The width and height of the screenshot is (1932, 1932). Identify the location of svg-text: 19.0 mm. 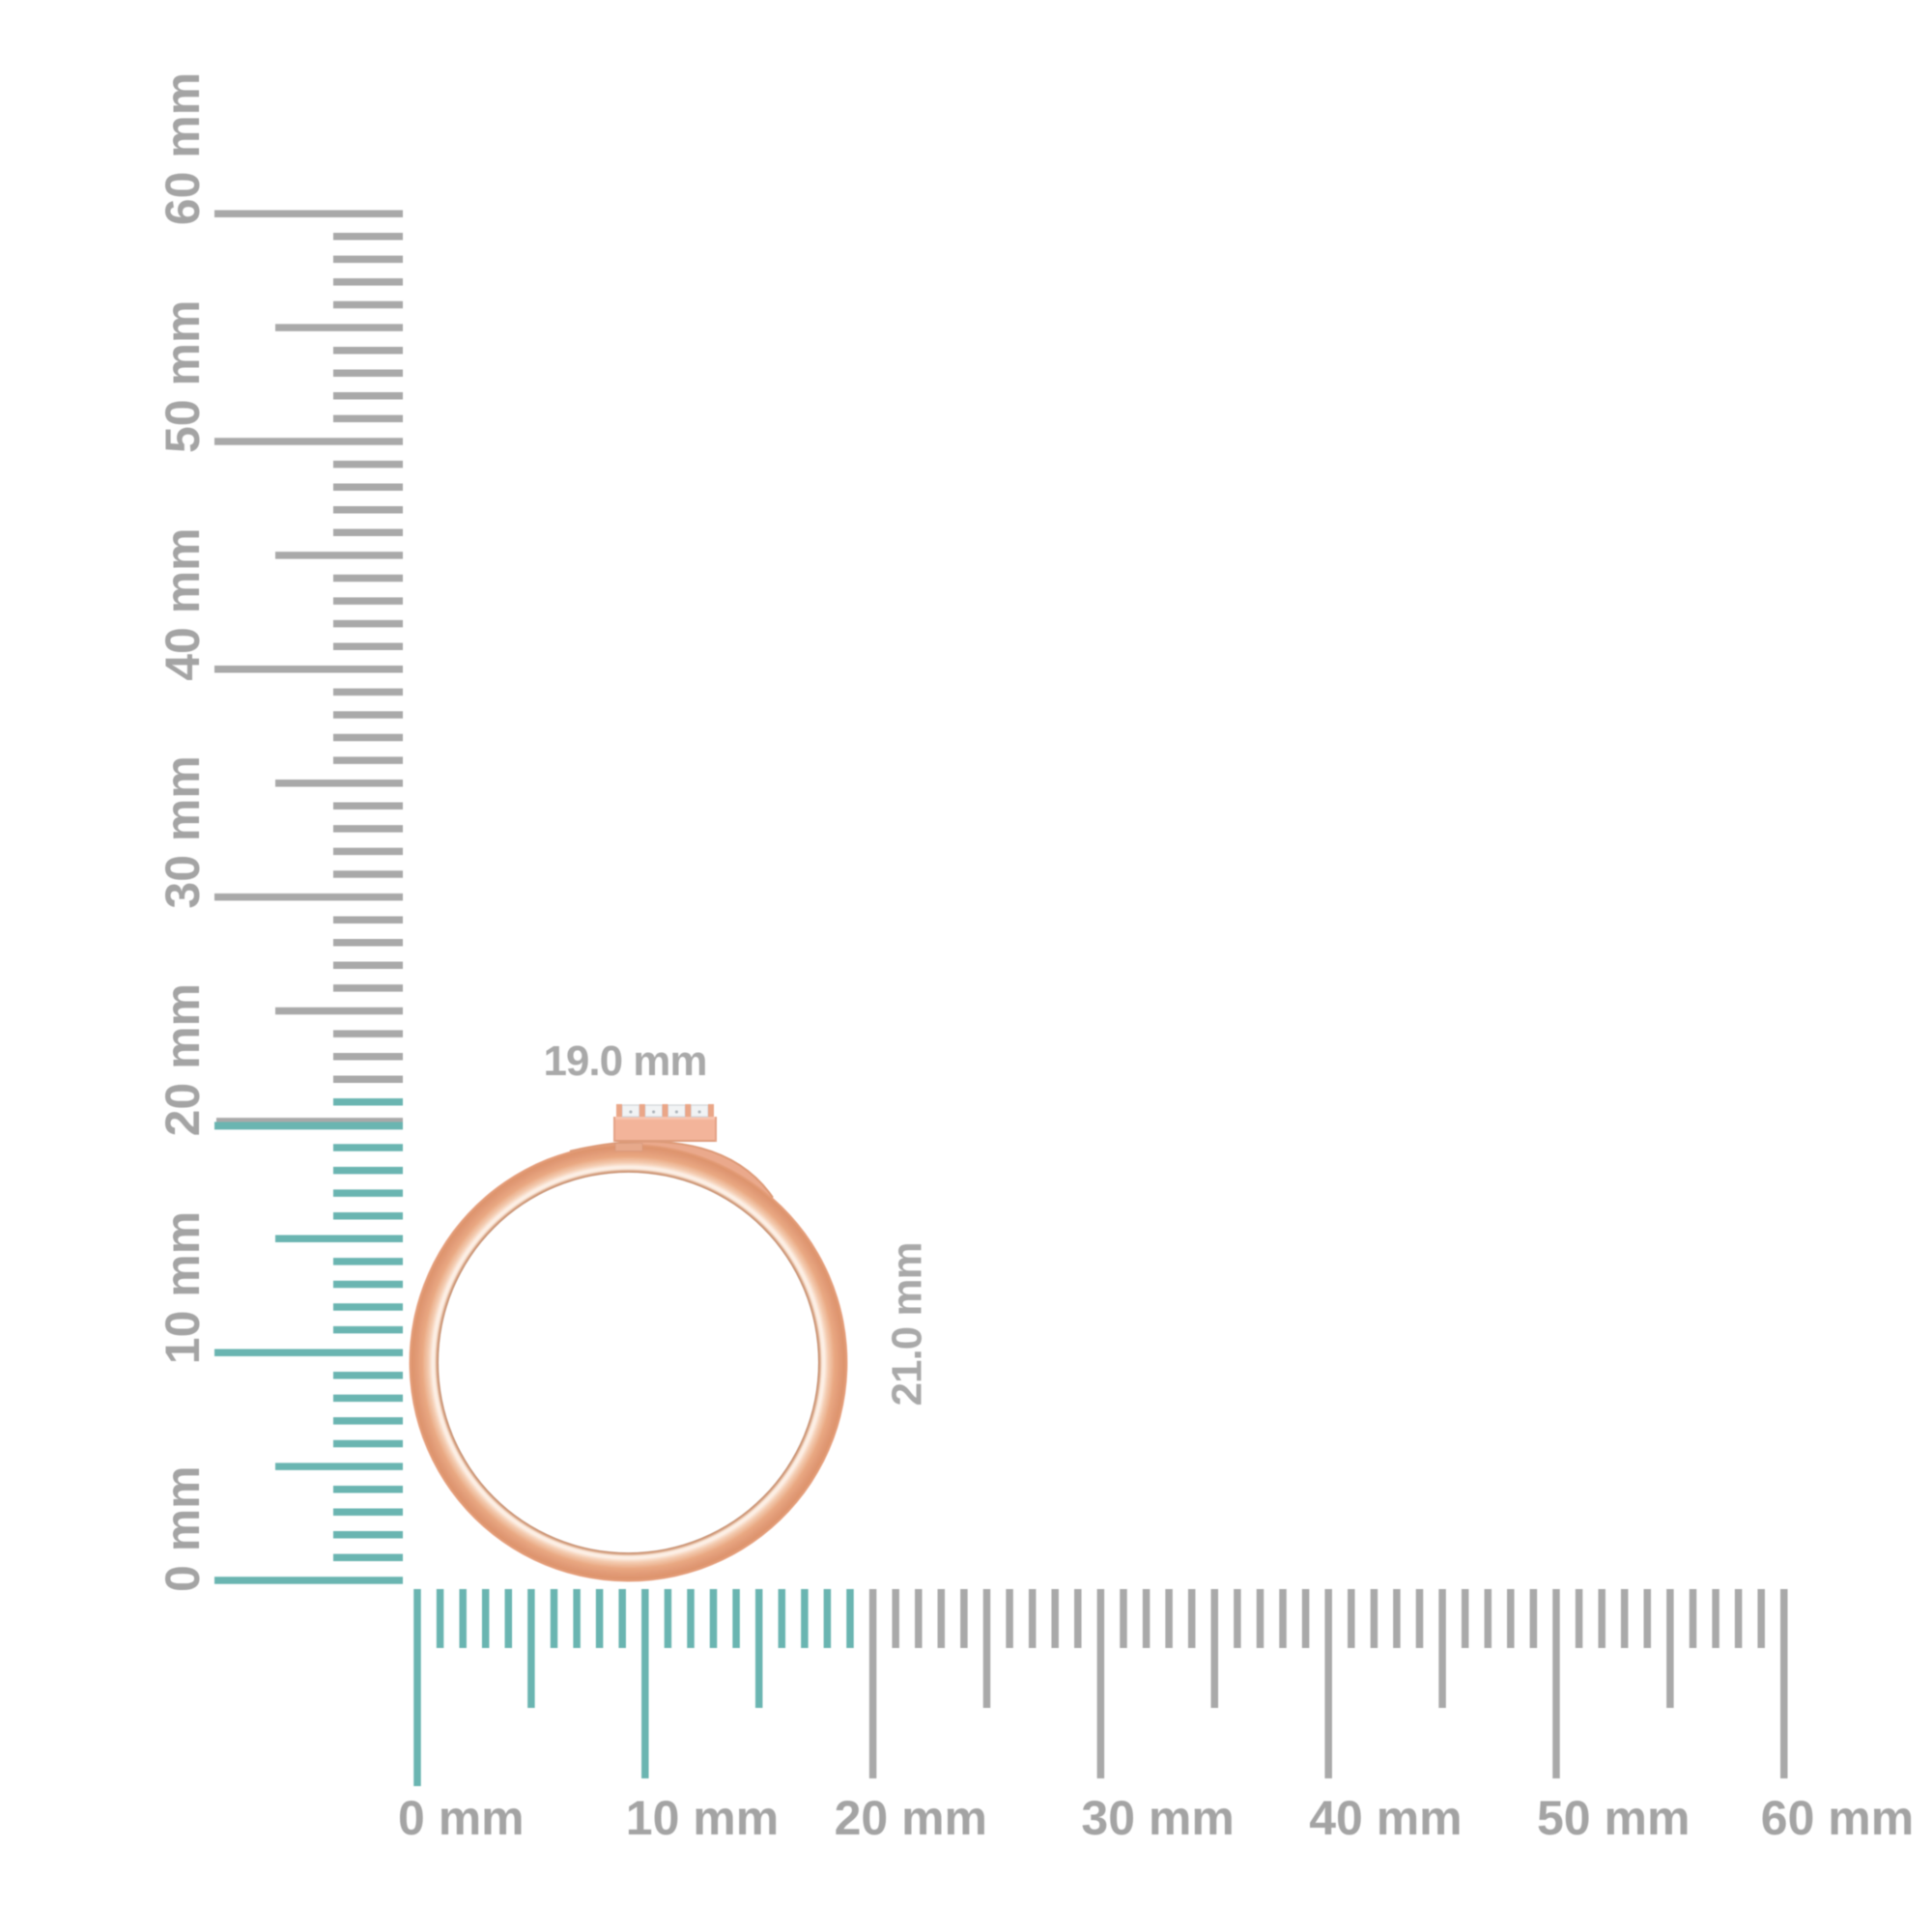
(624, 1061).